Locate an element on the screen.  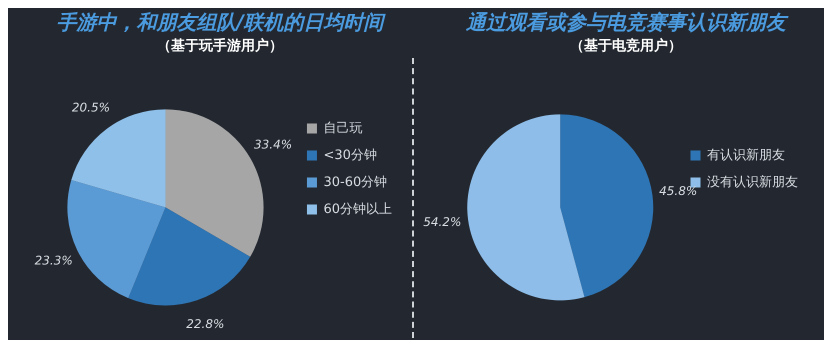
legend-label: 30-60分钟 is located at coordinates (355, 182).